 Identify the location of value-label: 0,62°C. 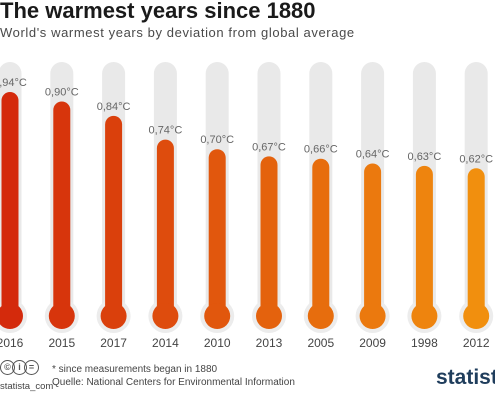
(476, 159).